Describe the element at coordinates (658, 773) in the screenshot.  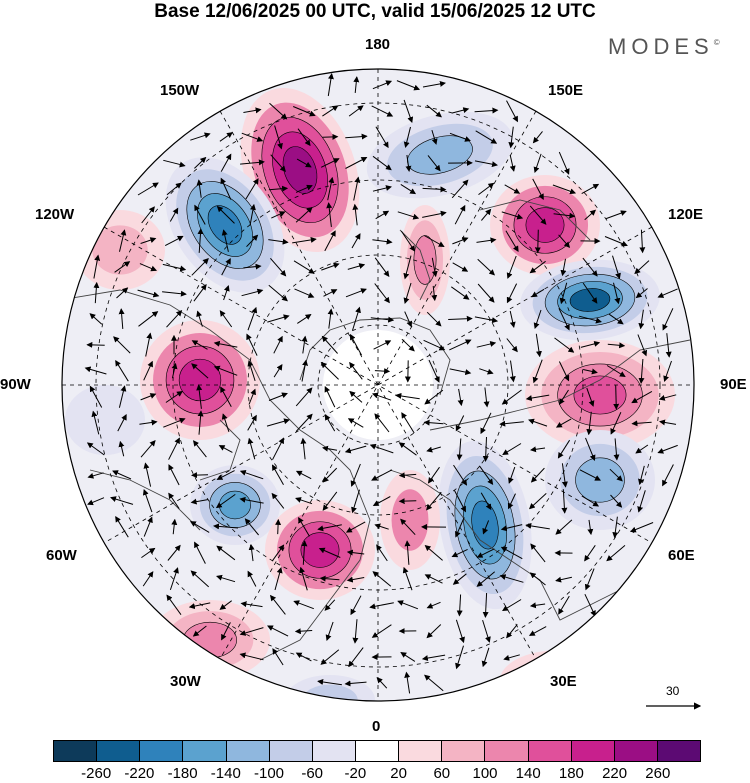
I see `colorbar-tick-label: 260` at that location.